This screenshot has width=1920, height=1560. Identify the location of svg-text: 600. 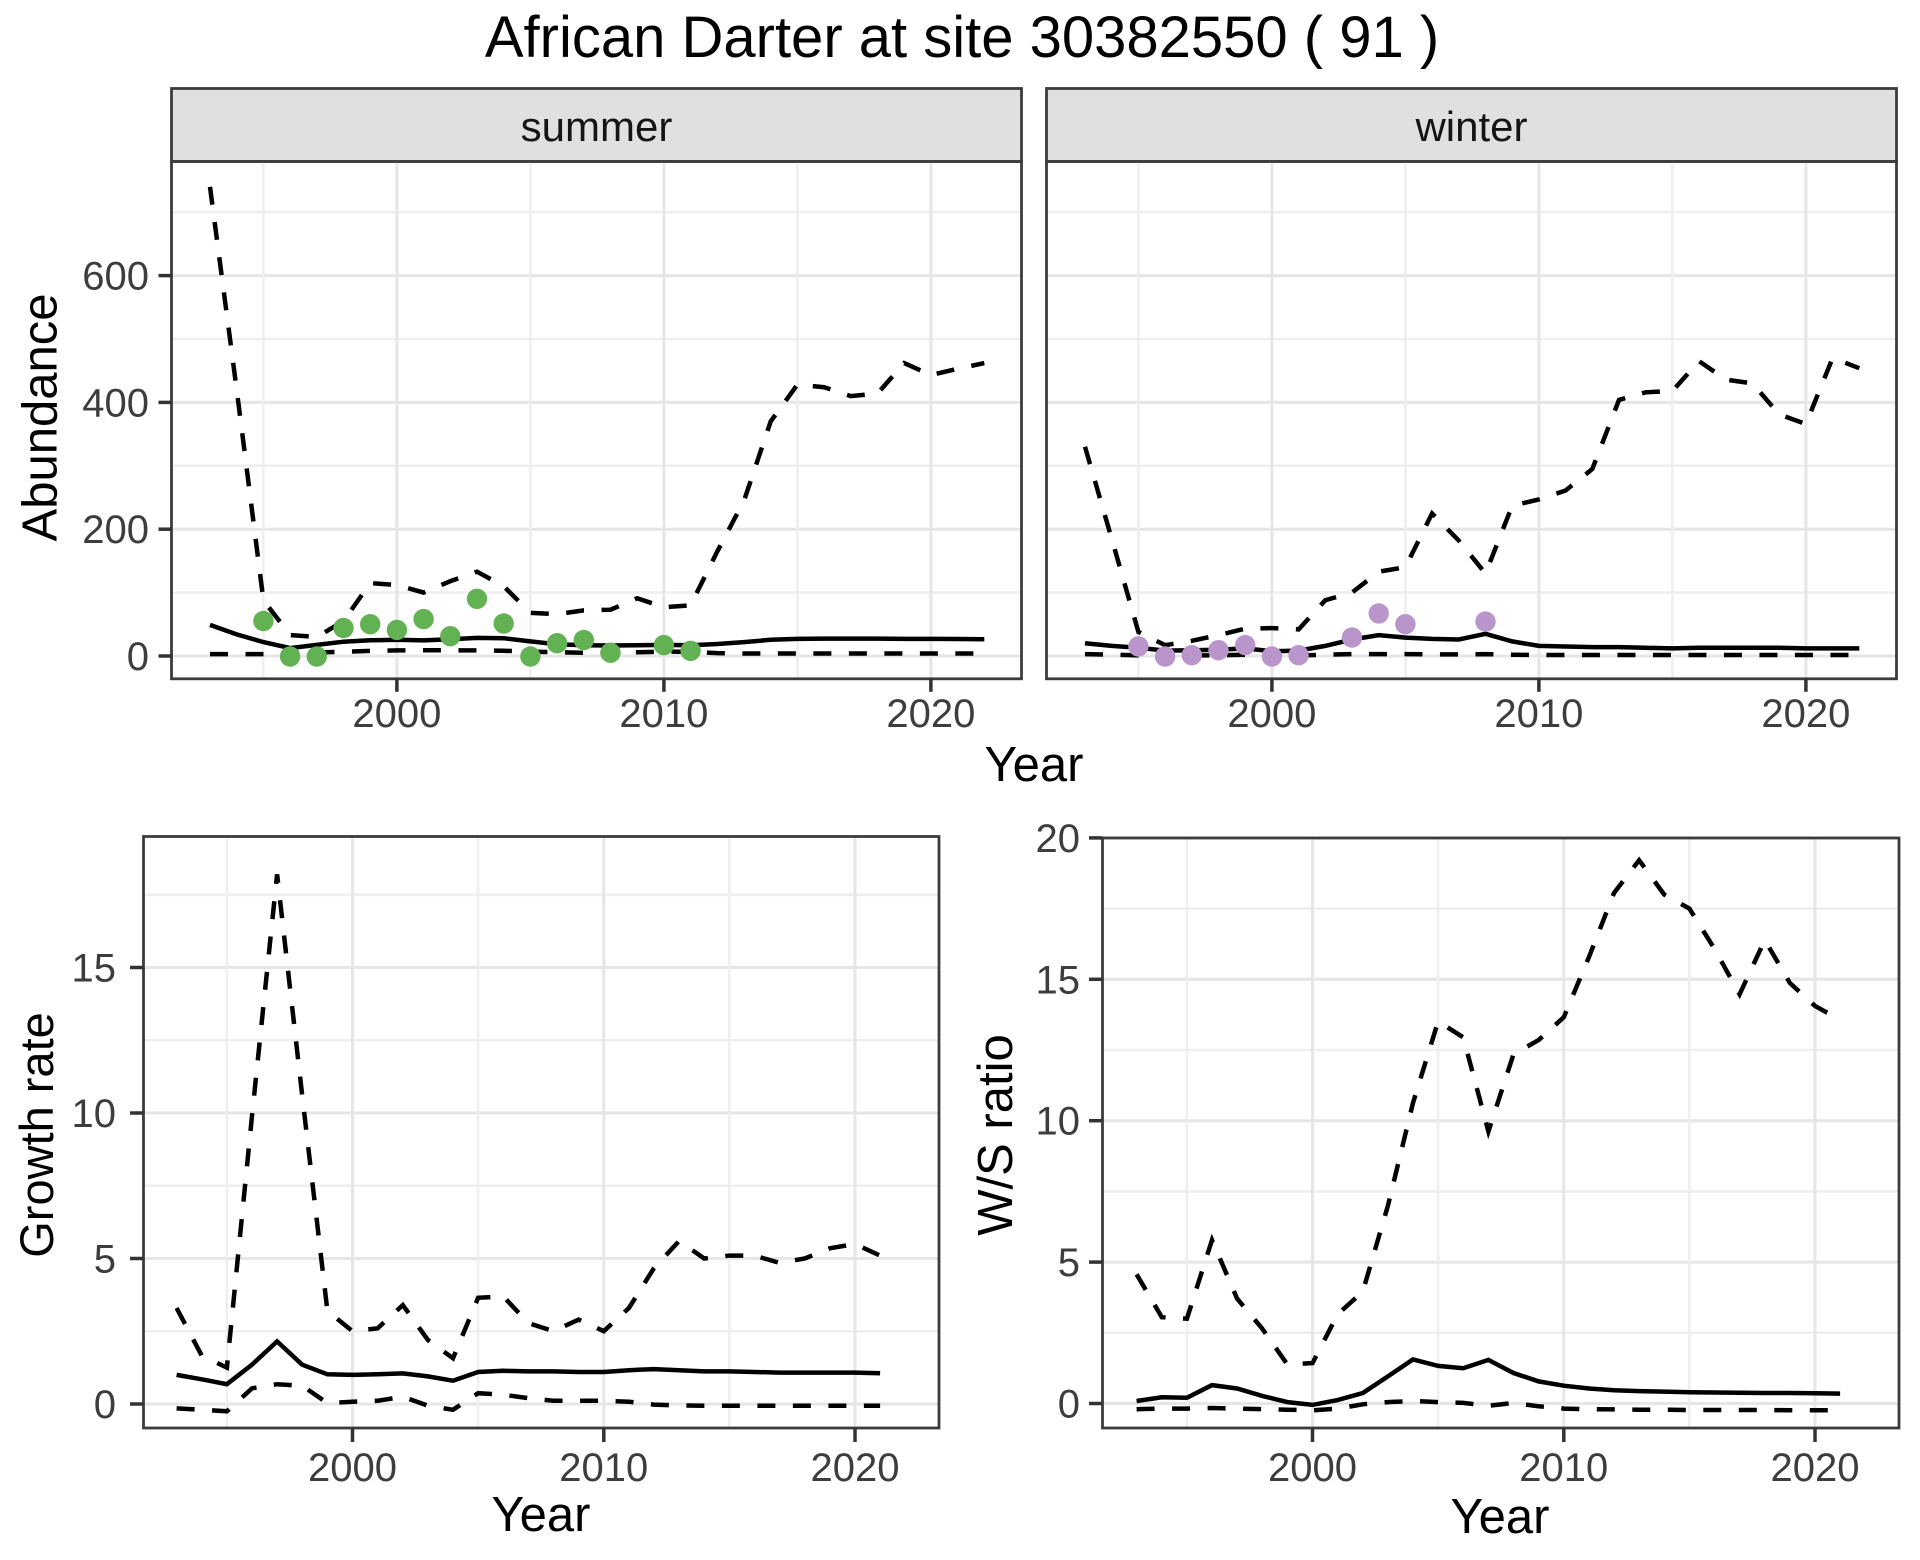
(115, 277).